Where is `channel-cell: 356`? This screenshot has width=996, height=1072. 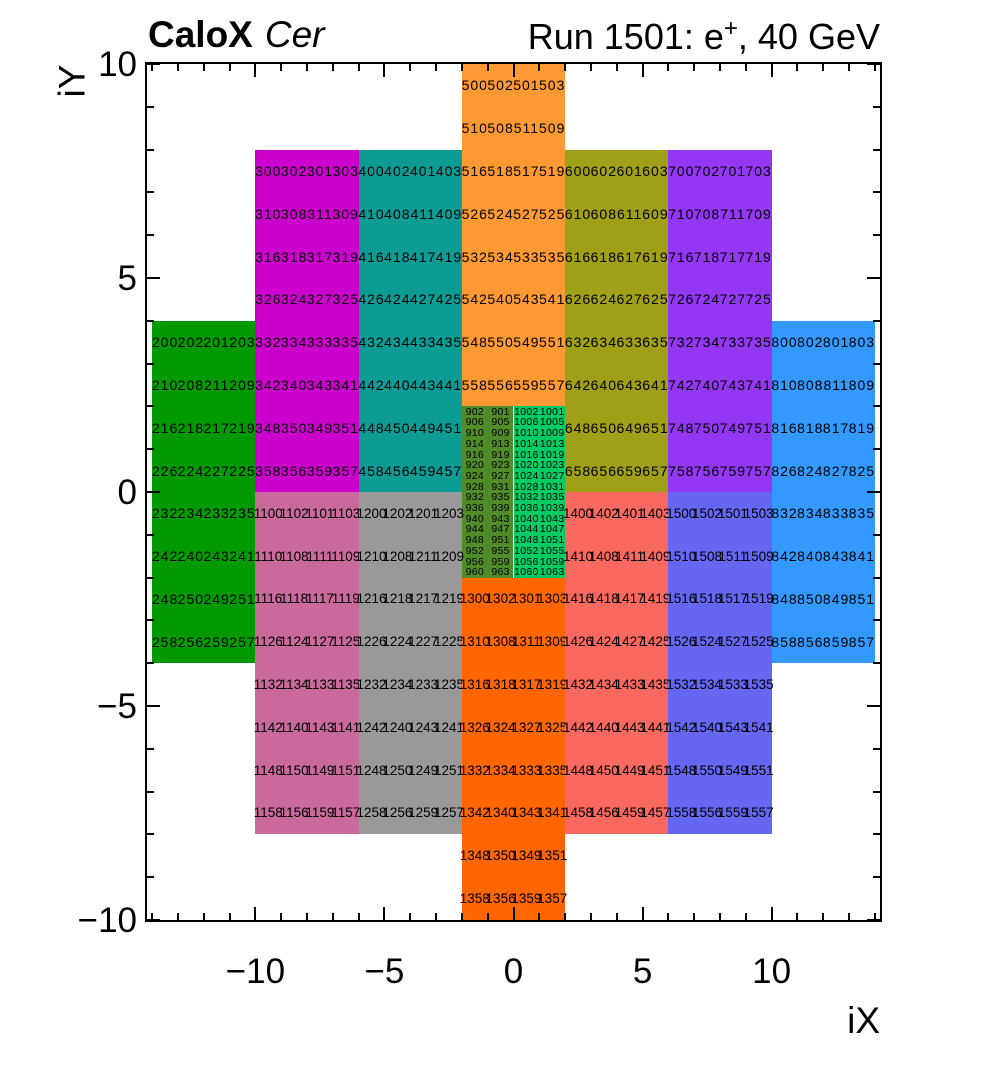
channel-cell: 356 is located at coordinates (294, 470).